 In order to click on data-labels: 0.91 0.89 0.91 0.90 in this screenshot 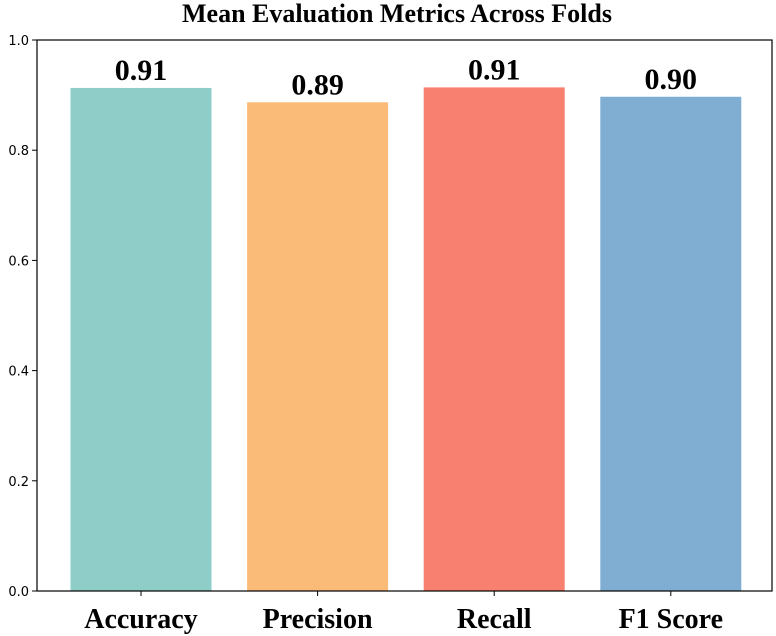, I will do `click(406, 77)`.